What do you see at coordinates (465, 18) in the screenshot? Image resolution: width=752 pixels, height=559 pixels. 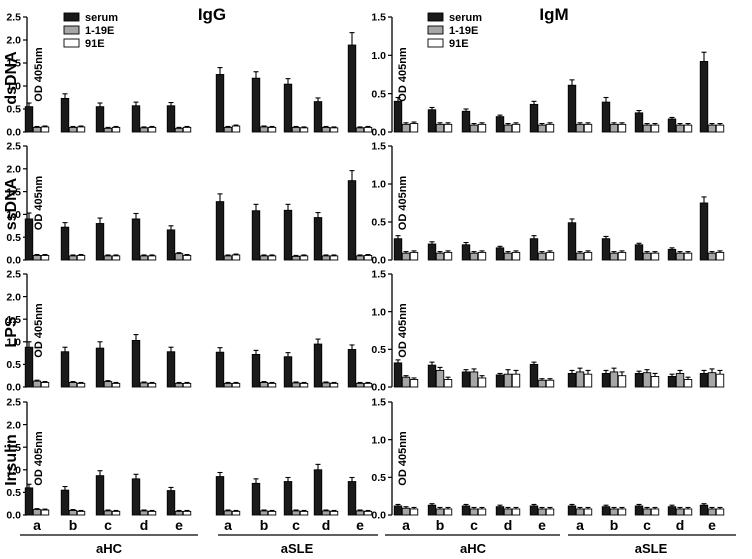 I see `legend-label: serum` at bounding box center [465, 18].